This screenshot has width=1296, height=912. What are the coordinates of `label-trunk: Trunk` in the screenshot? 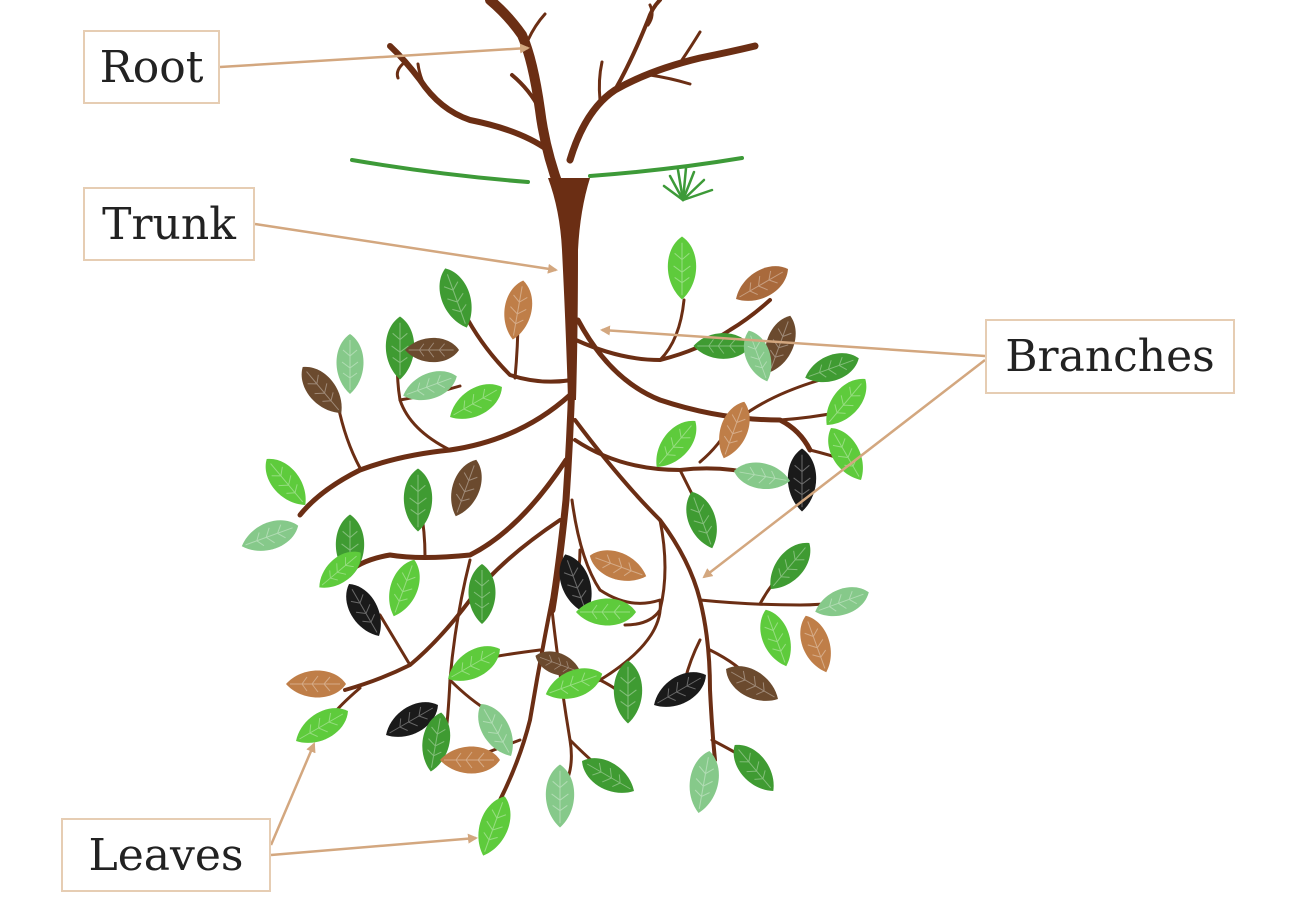 It's located at (169, 224).